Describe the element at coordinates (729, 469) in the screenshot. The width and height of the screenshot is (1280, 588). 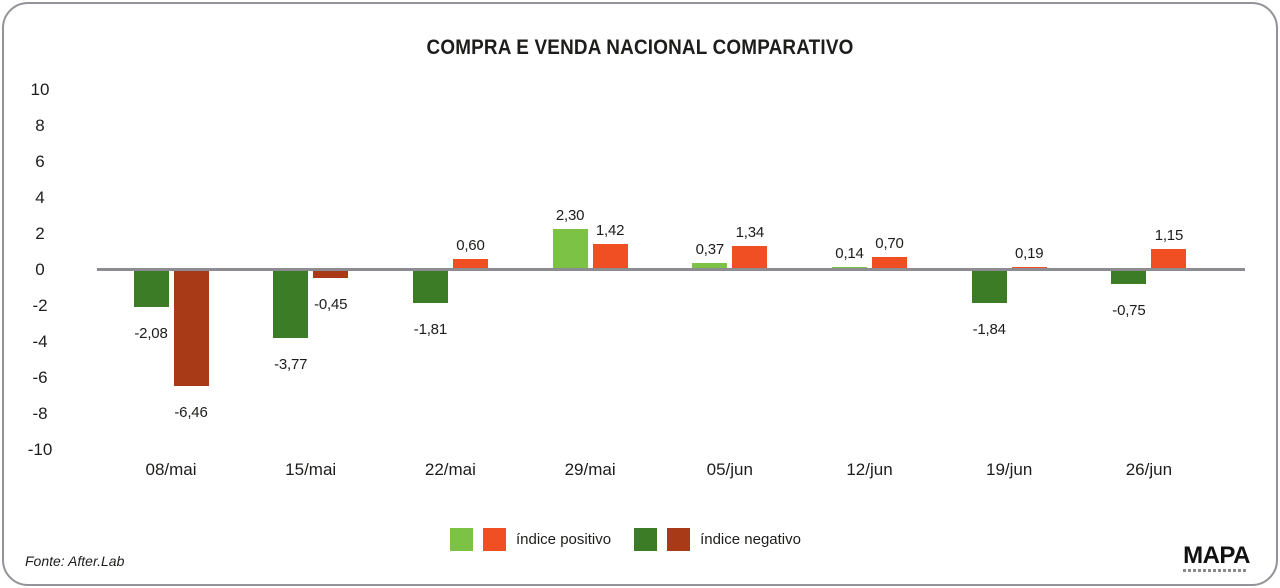
I see `x-tick-label: 05/jun` at that location.